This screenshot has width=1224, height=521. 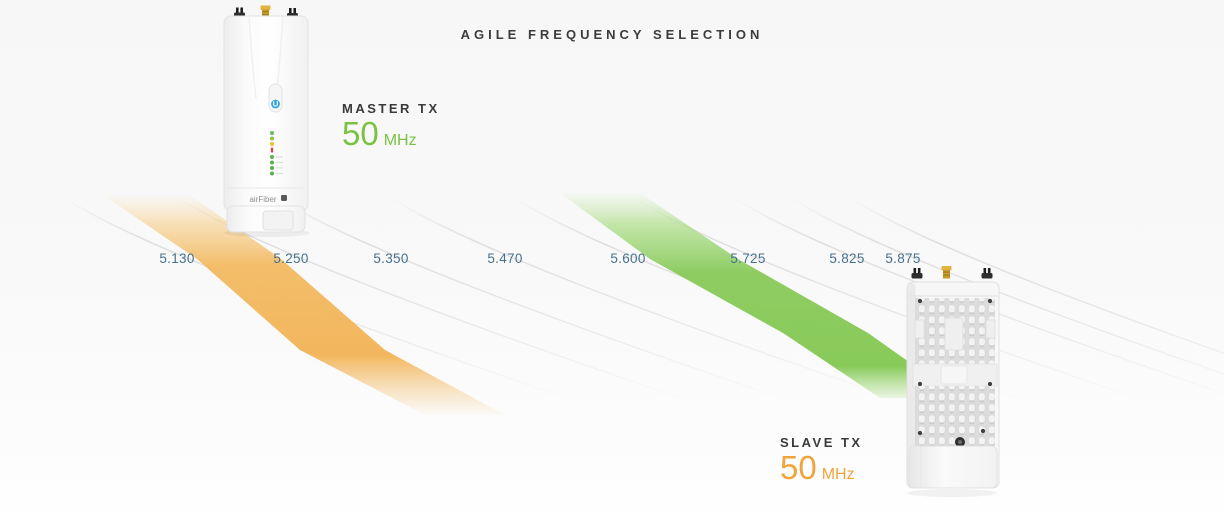 I want to click on master-tx-unit: MHz, so click(x=400, y=140).